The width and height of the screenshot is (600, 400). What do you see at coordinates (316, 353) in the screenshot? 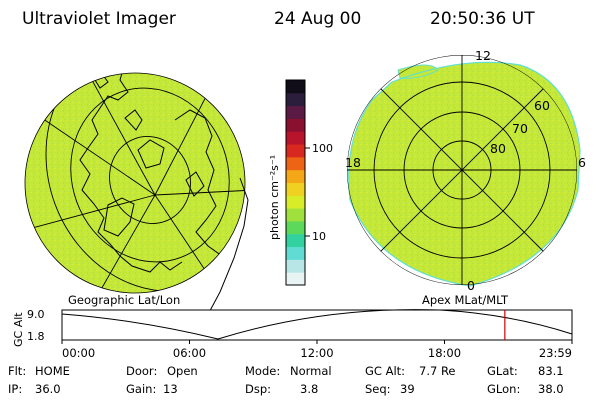
I see `timeline-tick-label: 12:00` at bounding box center [316, 353].